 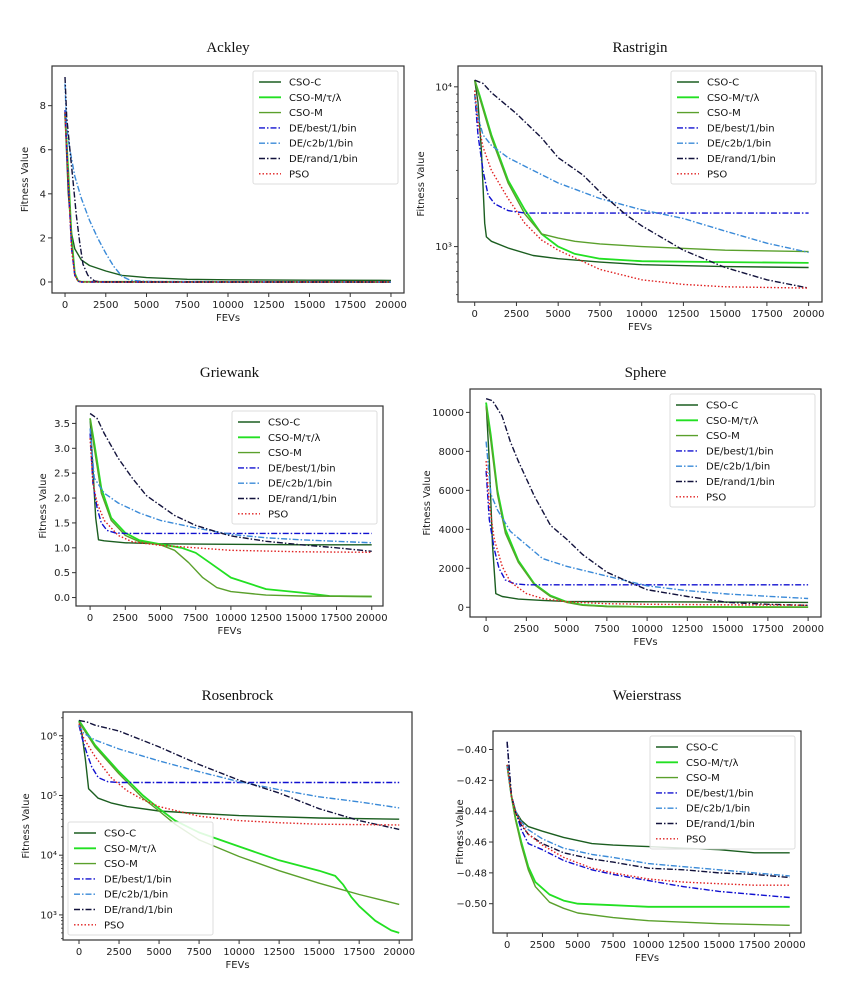 What do you see at coordinates (43, 150) in the screenshot?
I see `y-tick-label: 6` at bounding box center [43, 150].